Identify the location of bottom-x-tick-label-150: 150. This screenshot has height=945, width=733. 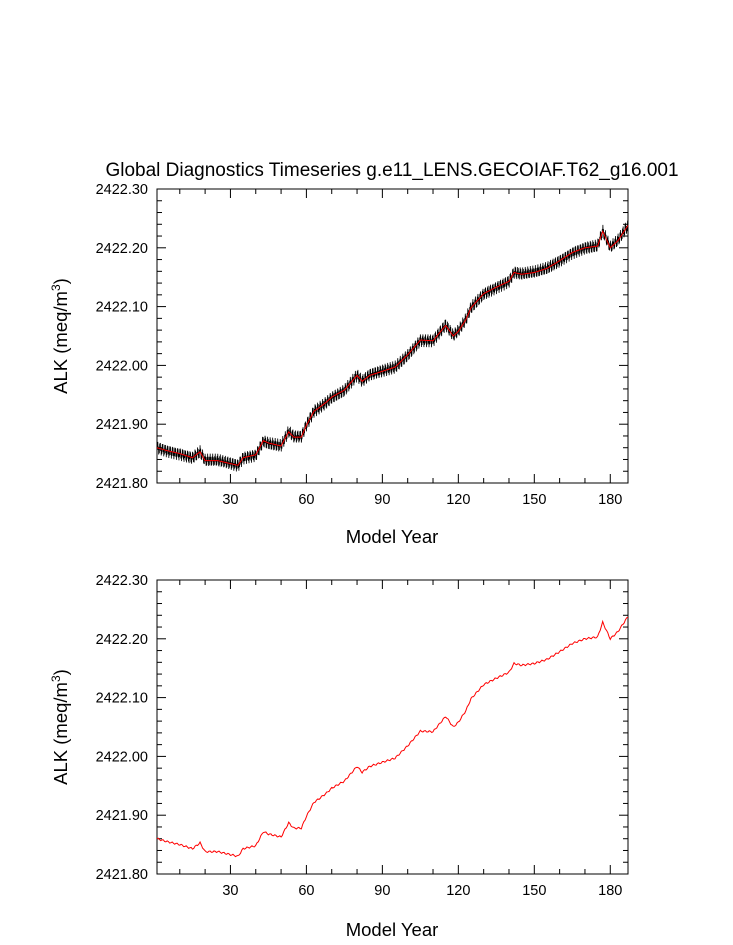
(534, 891).